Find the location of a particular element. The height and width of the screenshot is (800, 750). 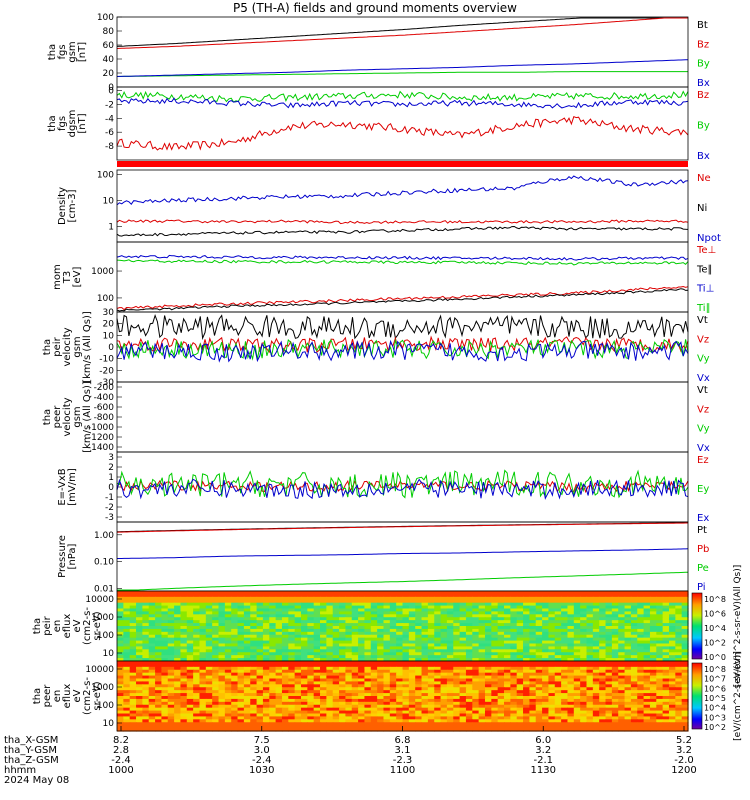

ylabel-line: E=-VxB is located at coordinates (62, 486).